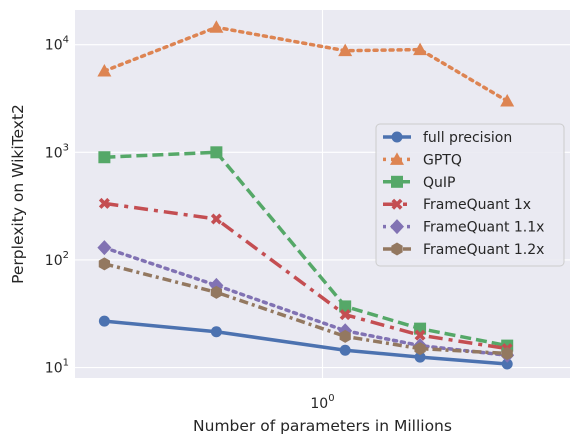 This screenshot has height=445, width=580. I want to click on legend-entry: GPTQ, so click(422, 160).